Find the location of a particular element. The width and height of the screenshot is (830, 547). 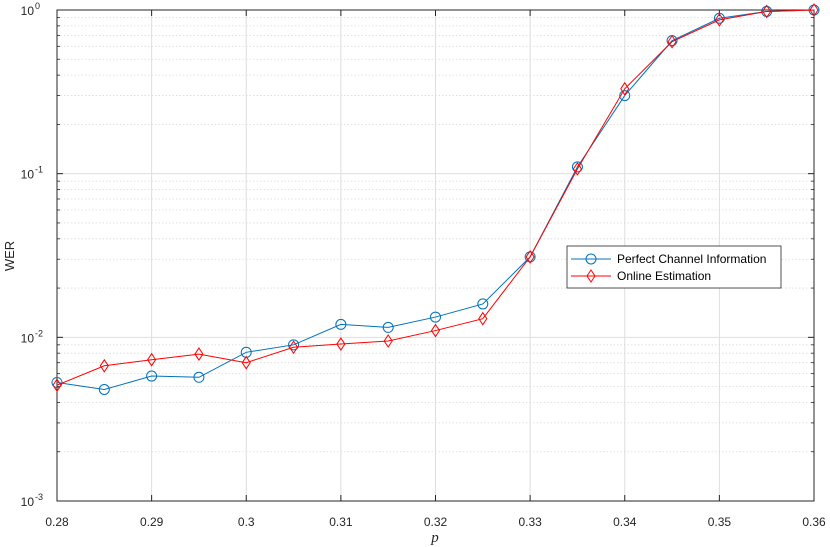

y-tick-exponent: -1 is located at coordinates (39, 170).